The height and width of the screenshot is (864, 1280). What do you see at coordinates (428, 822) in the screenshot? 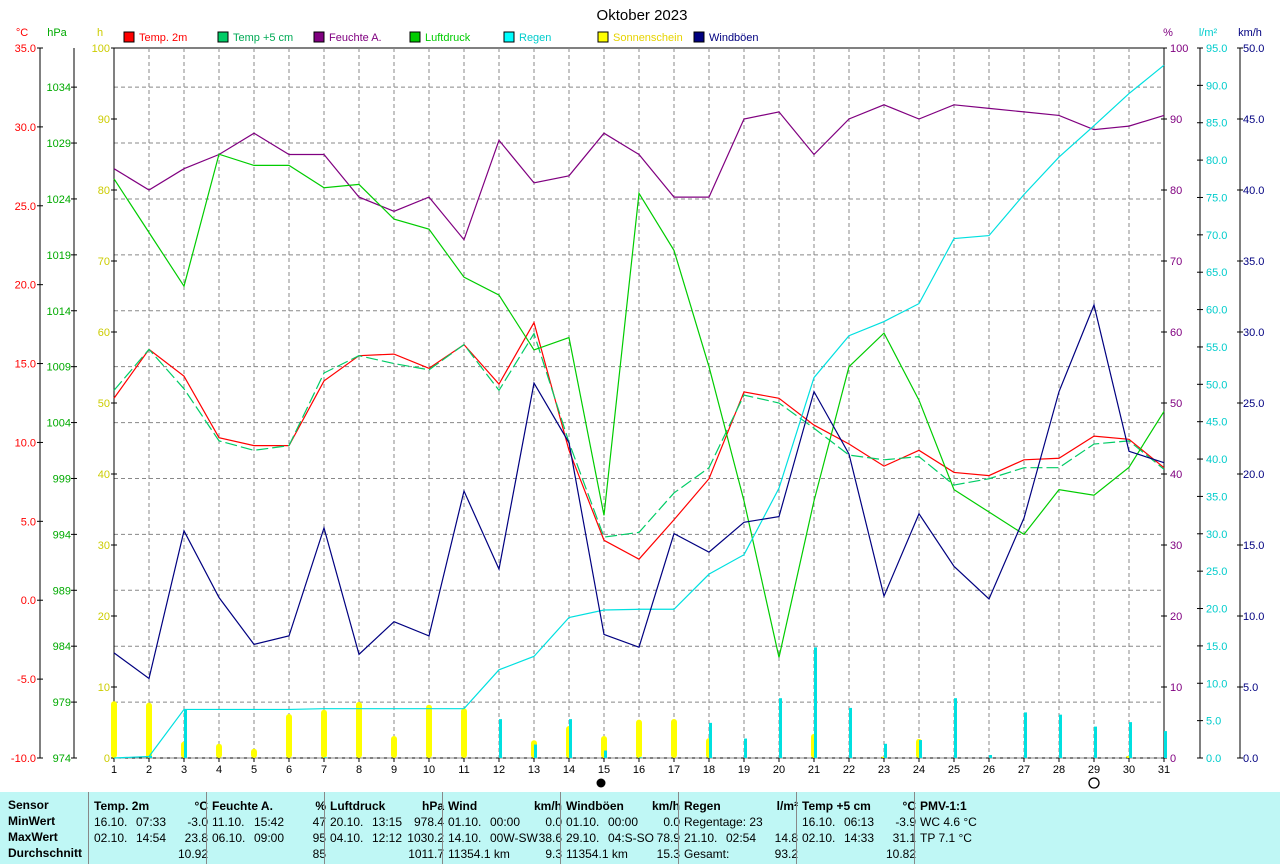
I see `stats-cell: 978.4` at bounding box center [428, 822].